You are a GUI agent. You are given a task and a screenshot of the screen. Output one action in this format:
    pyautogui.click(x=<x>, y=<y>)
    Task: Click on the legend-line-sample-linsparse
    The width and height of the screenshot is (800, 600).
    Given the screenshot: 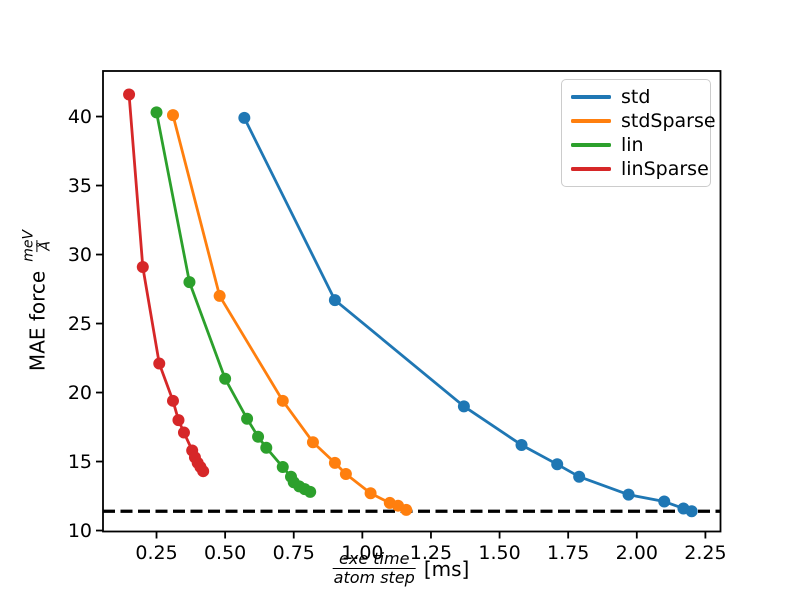 What is the action you would take?
    pyautogui.click(x=591, y=169)
    